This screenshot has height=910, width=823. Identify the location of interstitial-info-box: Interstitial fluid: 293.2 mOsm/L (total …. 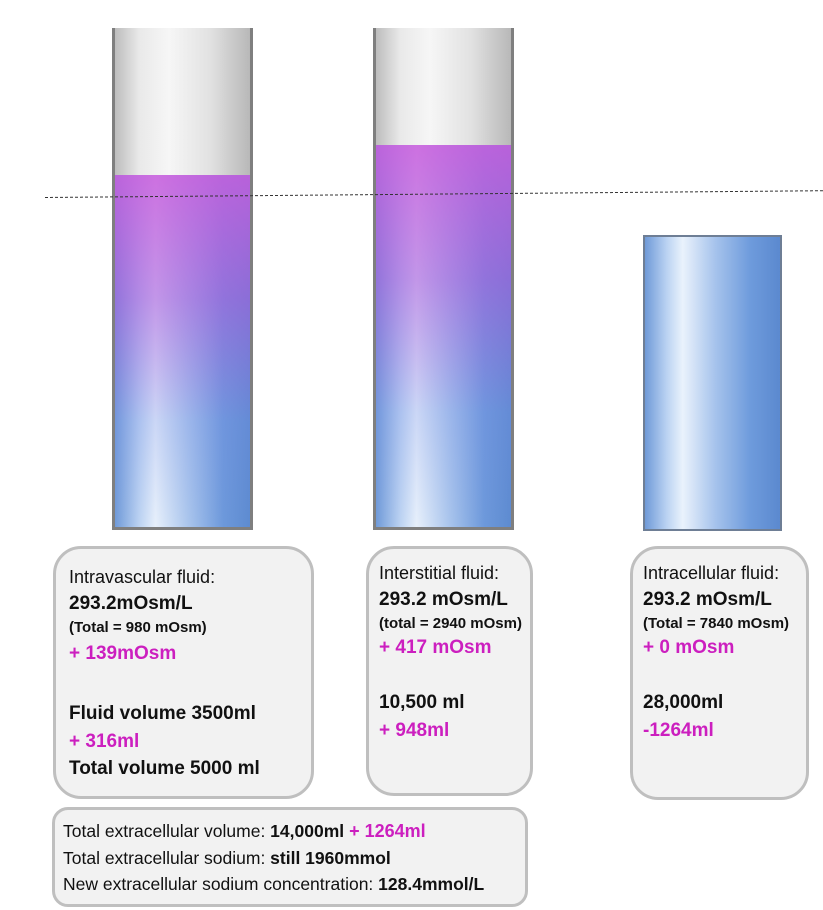
(449, 671).